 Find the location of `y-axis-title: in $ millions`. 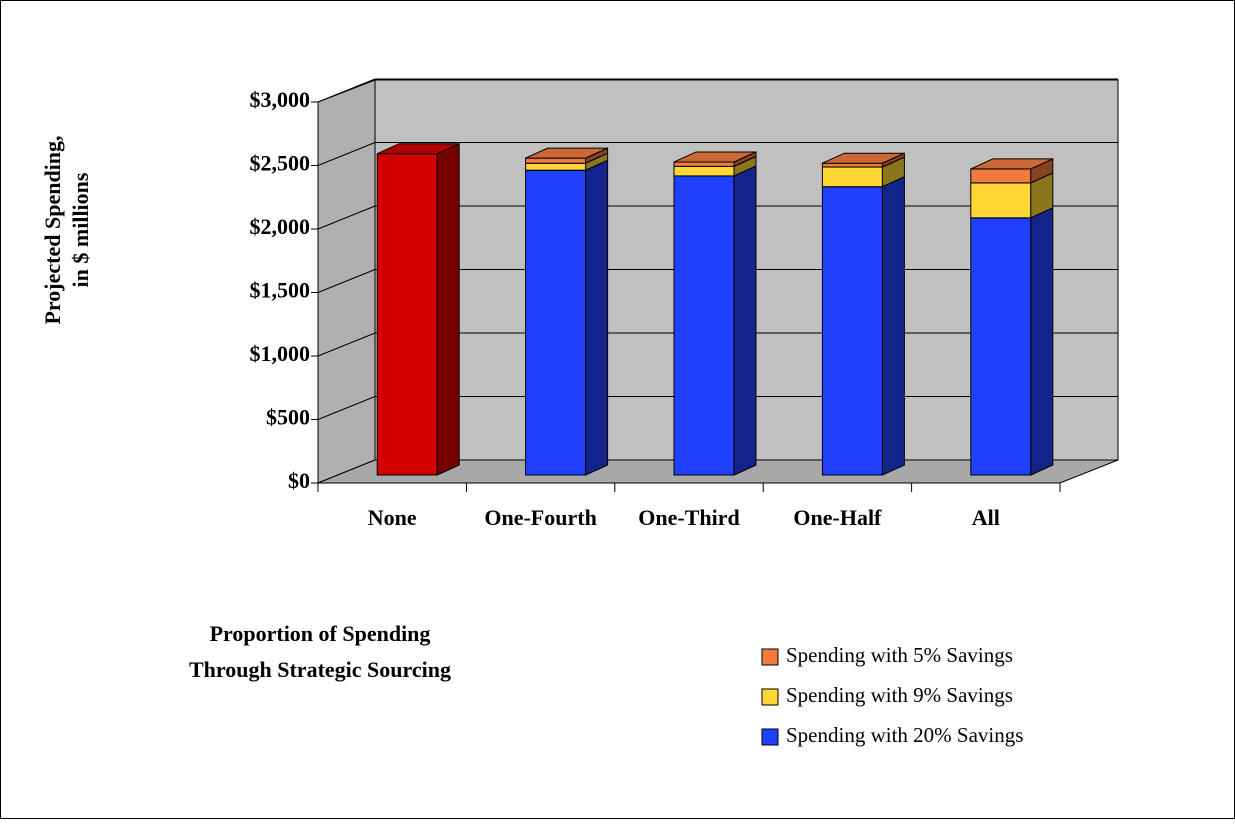

y-axis-title: in $ millions is located at coordinates (80, 229).